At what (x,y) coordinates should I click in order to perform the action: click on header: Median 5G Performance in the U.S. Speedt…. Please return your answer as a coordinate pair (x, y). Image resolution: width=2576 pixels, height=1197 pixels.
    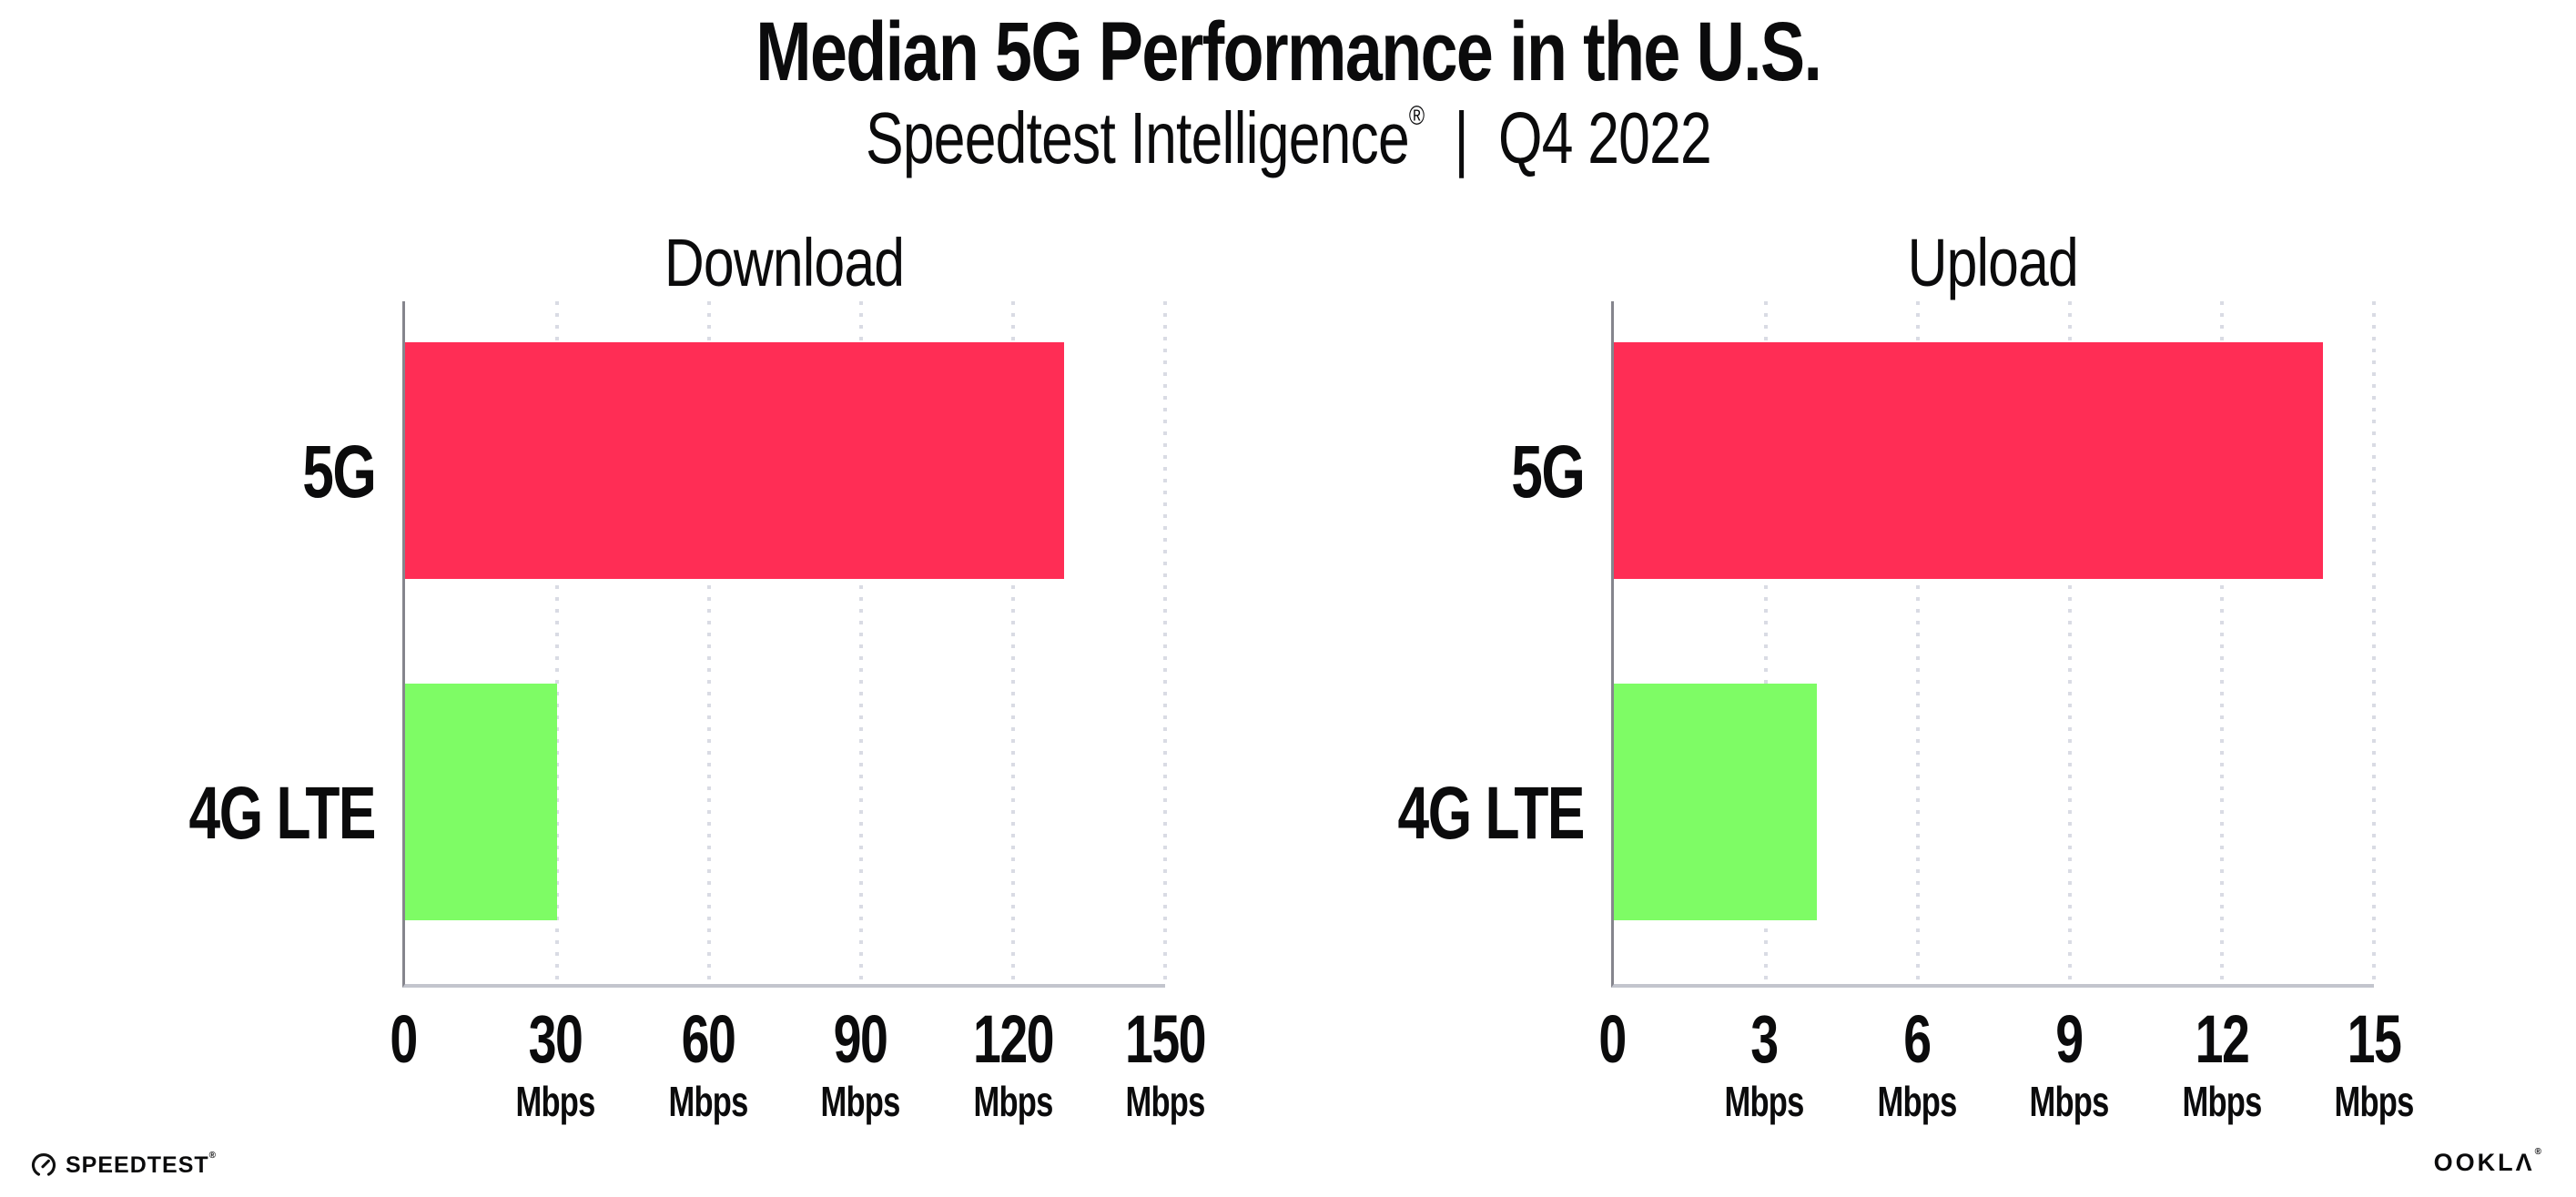
    Looking at the image, I should click on (1288, 88).